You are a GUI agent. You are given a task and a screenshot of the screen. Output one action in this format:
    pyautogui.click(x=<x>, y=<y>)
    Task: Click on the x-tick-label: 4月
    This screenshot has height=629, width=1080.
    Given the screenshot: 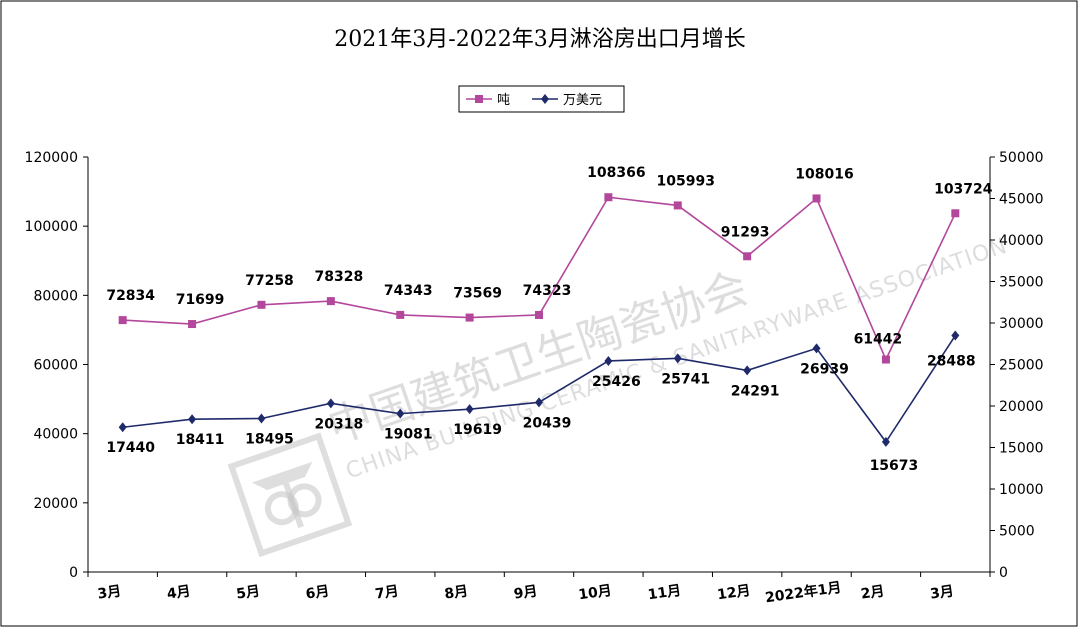 What is the action you would take?
    pyautogui.click(x=179, y=592)
    